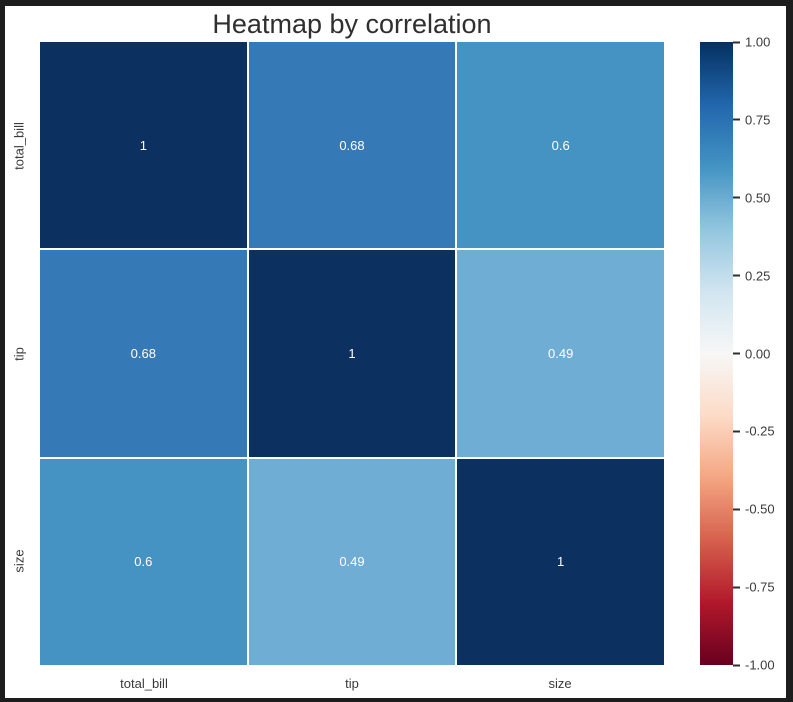 The image size is (793, 702). I want to click on colorbar-tick: -0.25, so click(754, 431).